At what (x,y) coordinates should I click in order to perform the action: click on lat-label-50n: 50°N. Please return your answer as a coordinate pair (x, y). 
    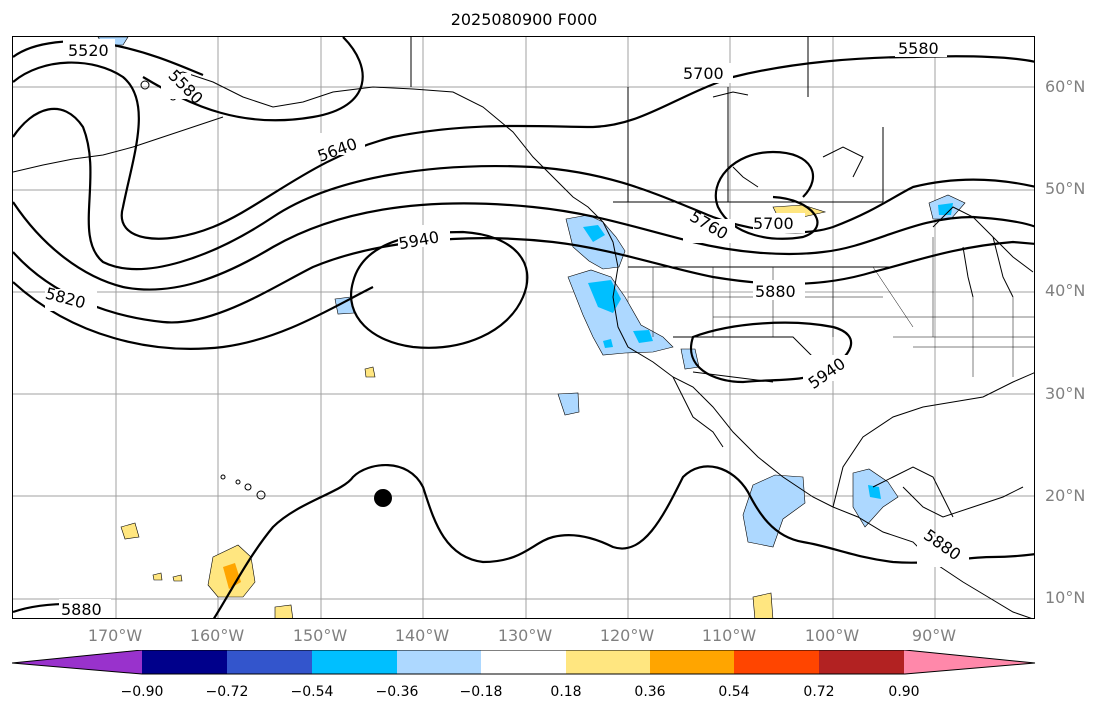
    Looking at the image, I should click on (1065, 188).